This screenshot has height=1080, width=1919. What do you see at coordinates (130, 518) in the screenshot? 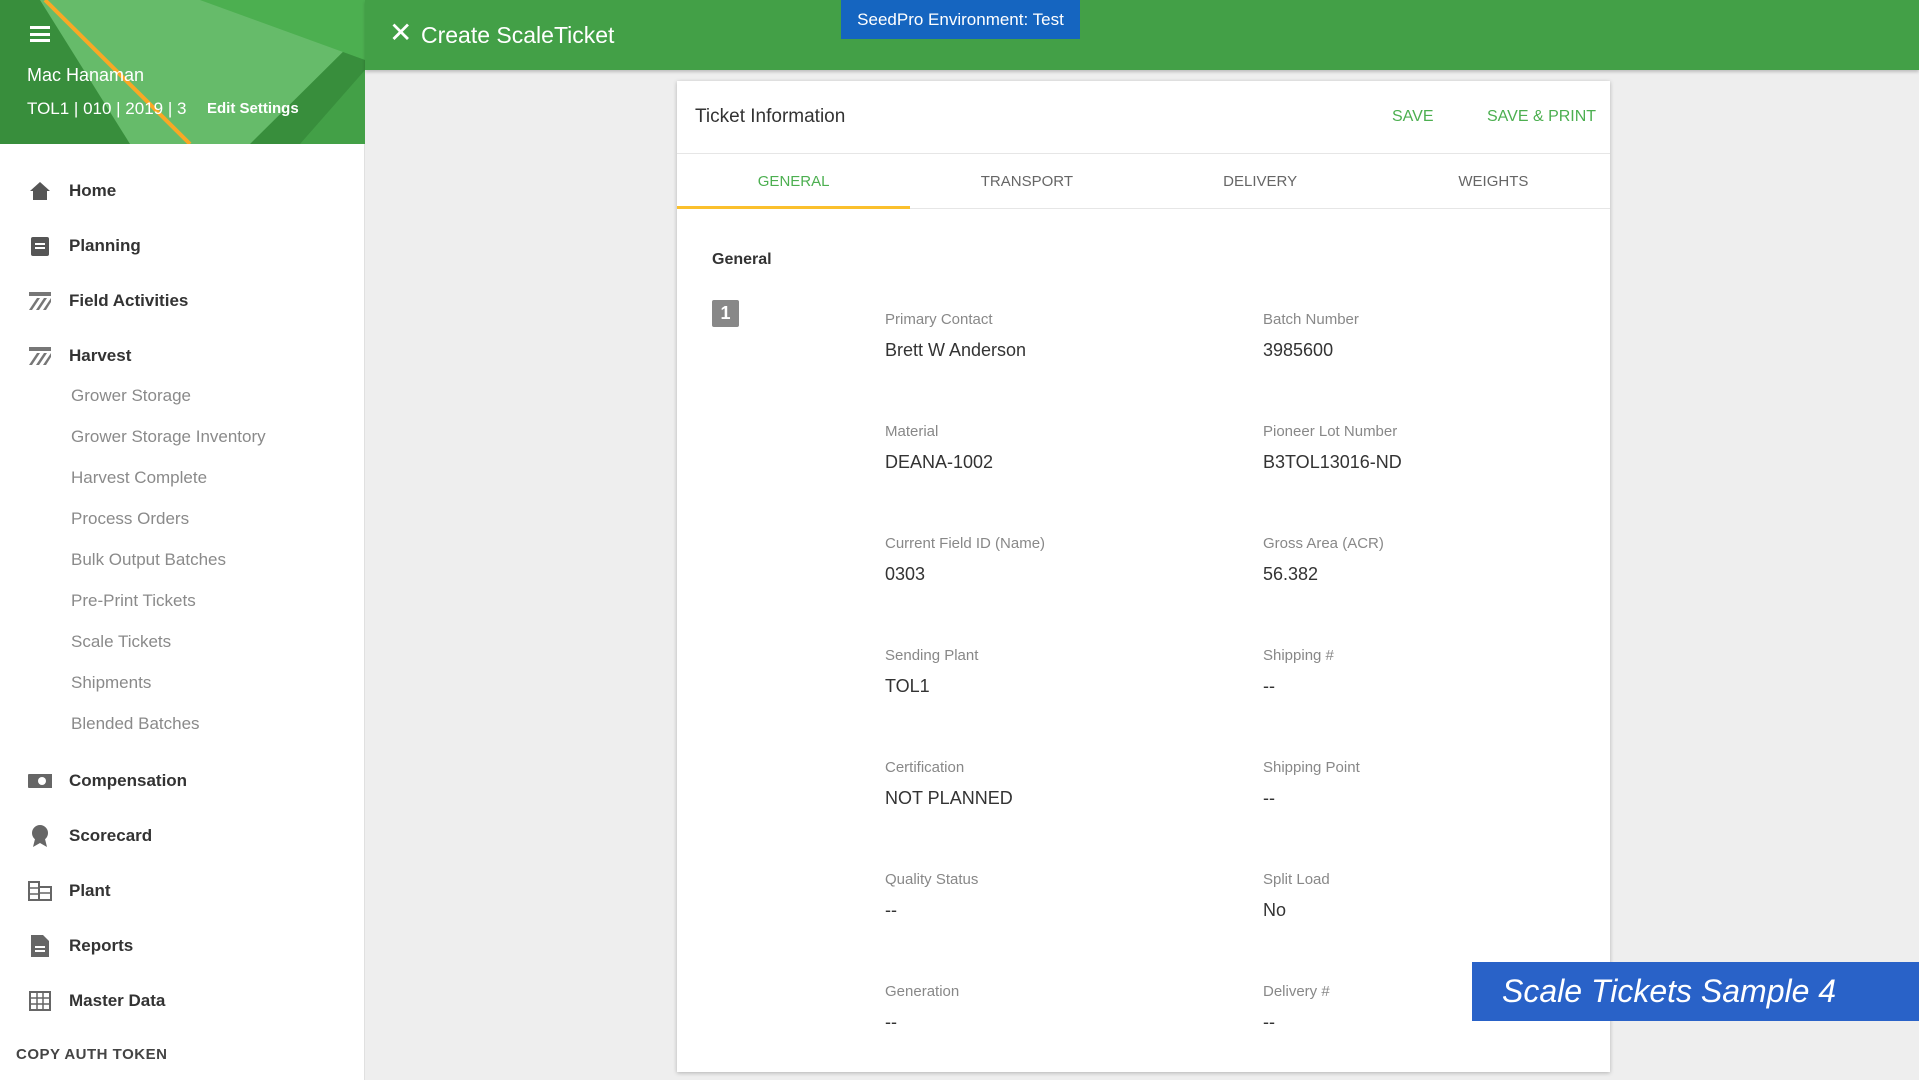
I see `sidebar-subitem-process-orders: Process Orders` at bounding box center [130, 518].